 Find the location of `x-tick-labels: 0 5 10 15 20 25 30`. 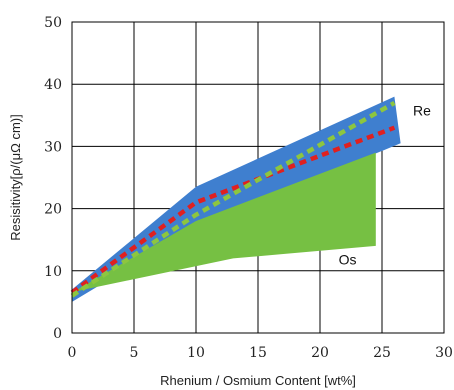

x-tick-labels: 0 5 10 15 20 25 30 is located at coordinates (260, 353).